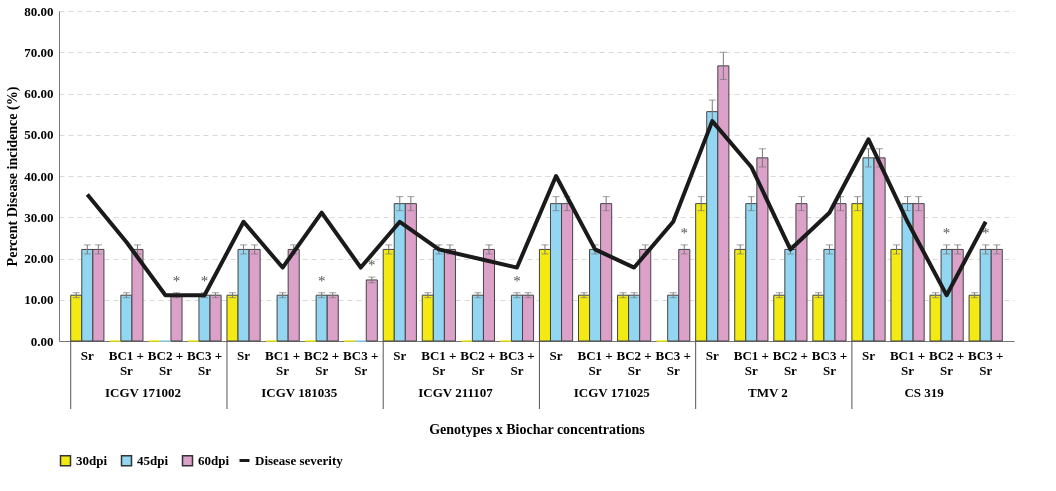 The image size is (1056, 491). What do you see at coordinates (924, 392) in the screenshot?
I see `text: CS 319` at bounding box center [924, 392].